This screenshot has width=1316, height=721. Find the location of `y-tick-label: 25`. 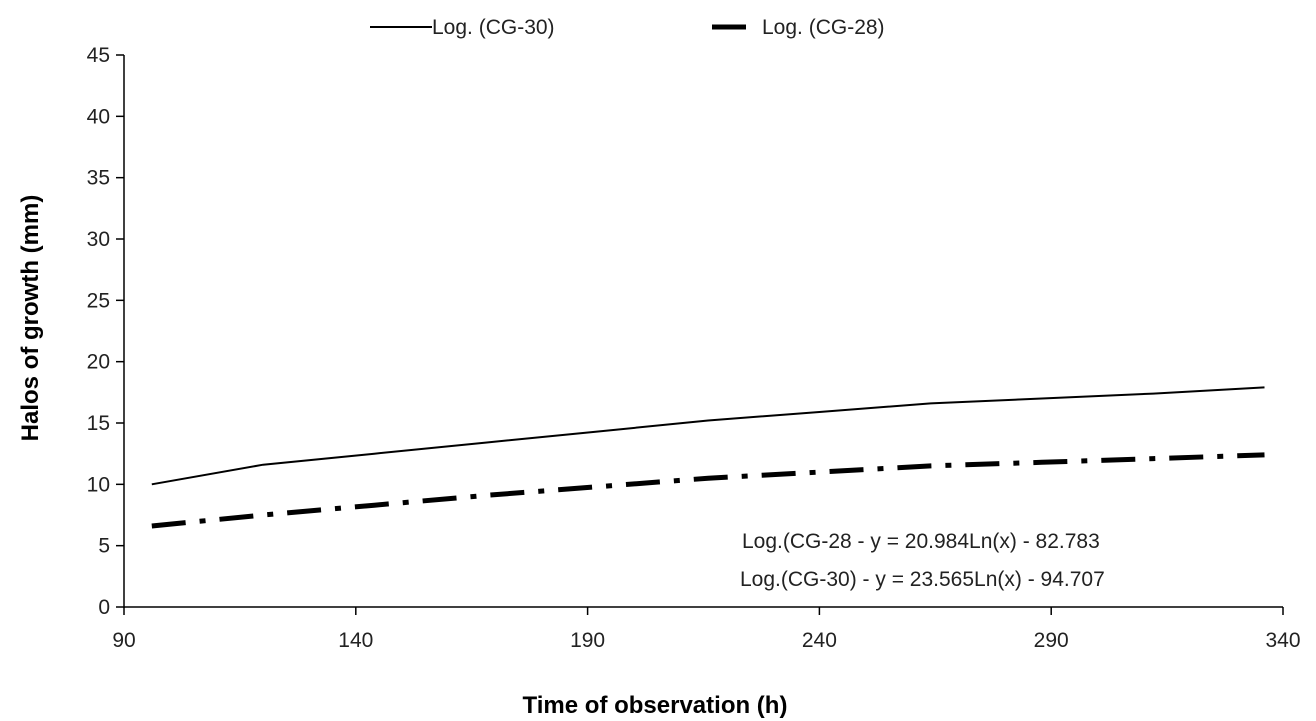

y-tick-label: 25 is located at coordinates (98, 300).